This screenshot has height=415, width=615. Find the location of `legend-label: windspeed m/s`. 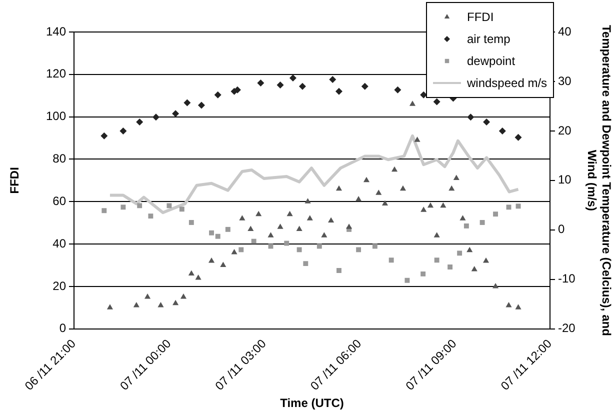

legend-label: windspeed m/s is located at coordinates (507, 83).